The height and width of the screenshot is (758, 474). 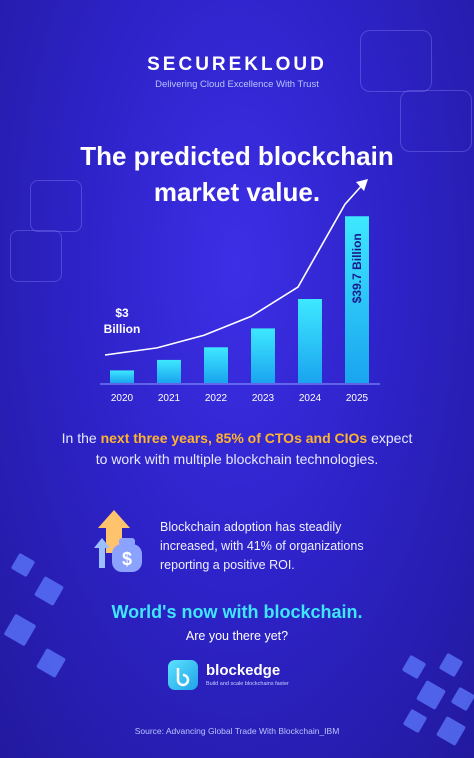 I want to click on bar-2024, so click(x=310, y=341).